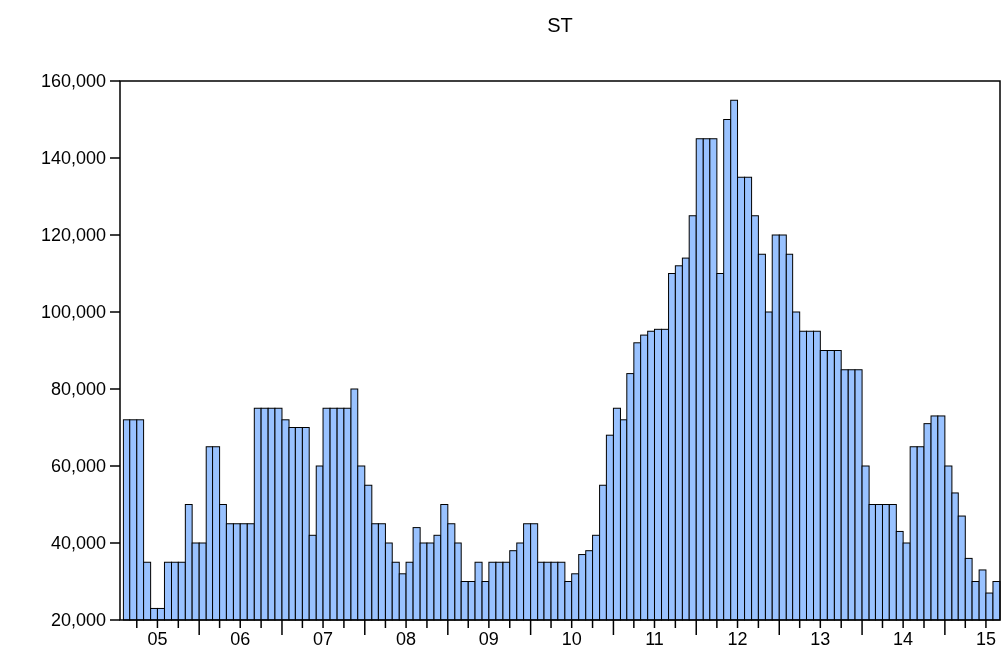  I want to click on y-tick-label: 60,000, so click(78, 466).